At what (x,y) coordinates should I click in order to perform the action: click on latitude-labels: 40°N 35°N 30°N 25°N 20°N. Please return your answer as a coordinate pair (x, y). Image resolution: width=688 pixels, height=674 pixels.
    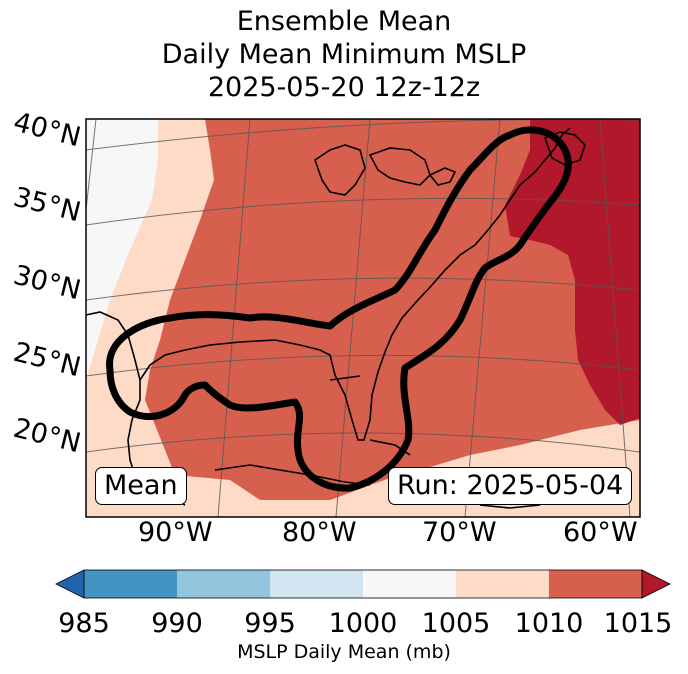
    Looking at the image, I should click on (47, 283).